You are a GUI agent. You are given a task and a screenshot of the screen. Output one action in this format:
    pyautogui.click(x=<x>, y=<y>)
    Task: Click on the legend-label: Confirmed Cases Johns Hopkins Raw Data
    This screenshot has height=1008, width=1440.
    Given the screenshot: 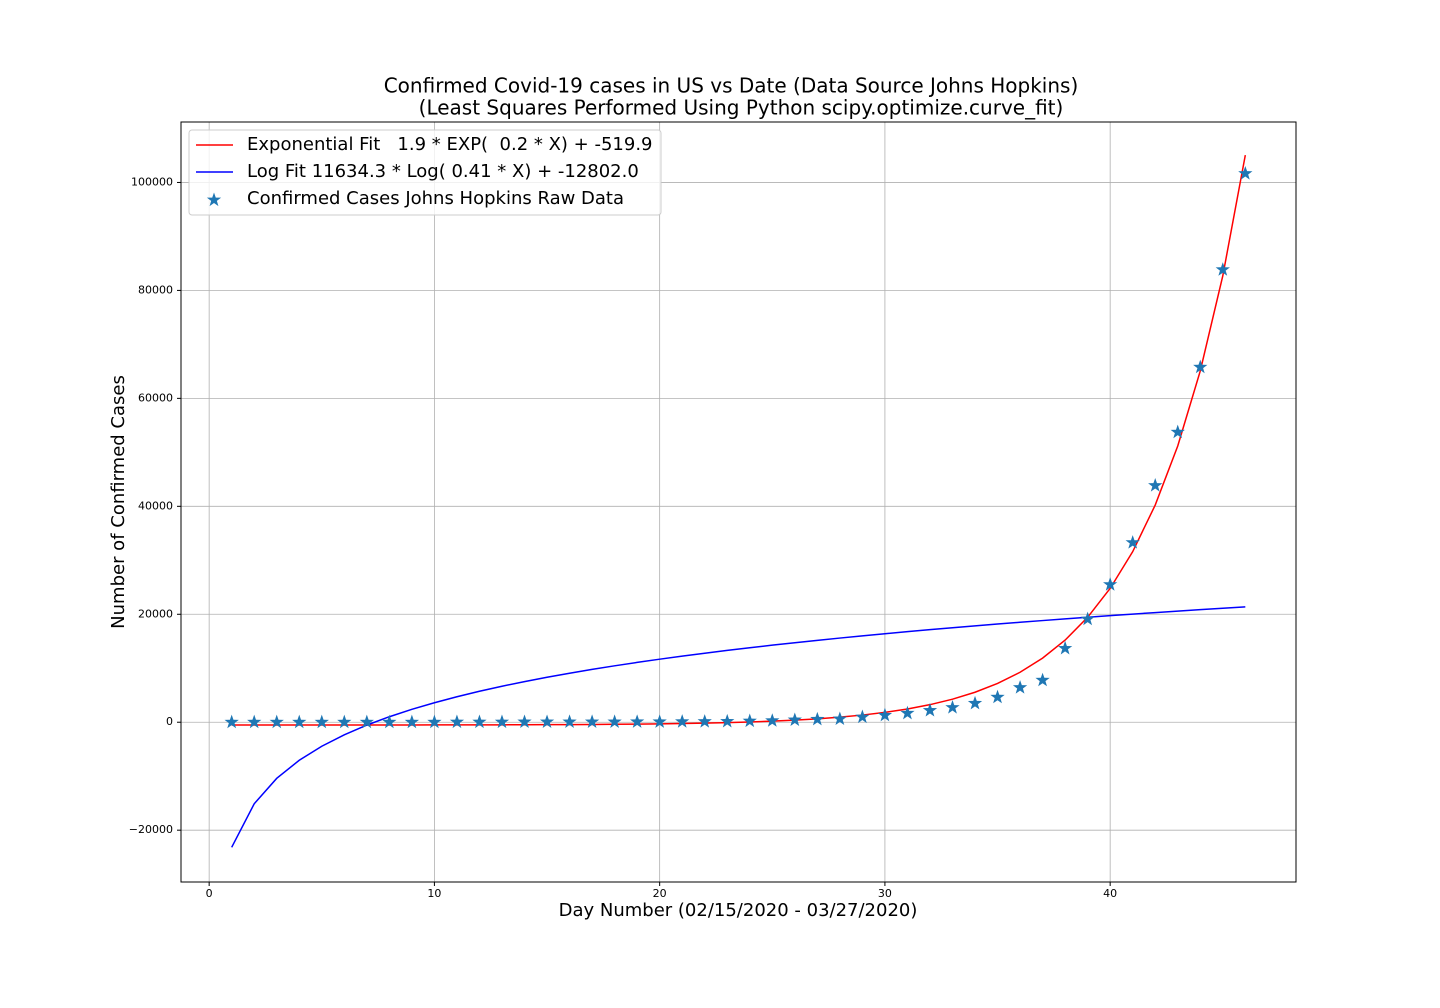 What is the action you would take?
    pyautogui.click(x=435, y=198)
    